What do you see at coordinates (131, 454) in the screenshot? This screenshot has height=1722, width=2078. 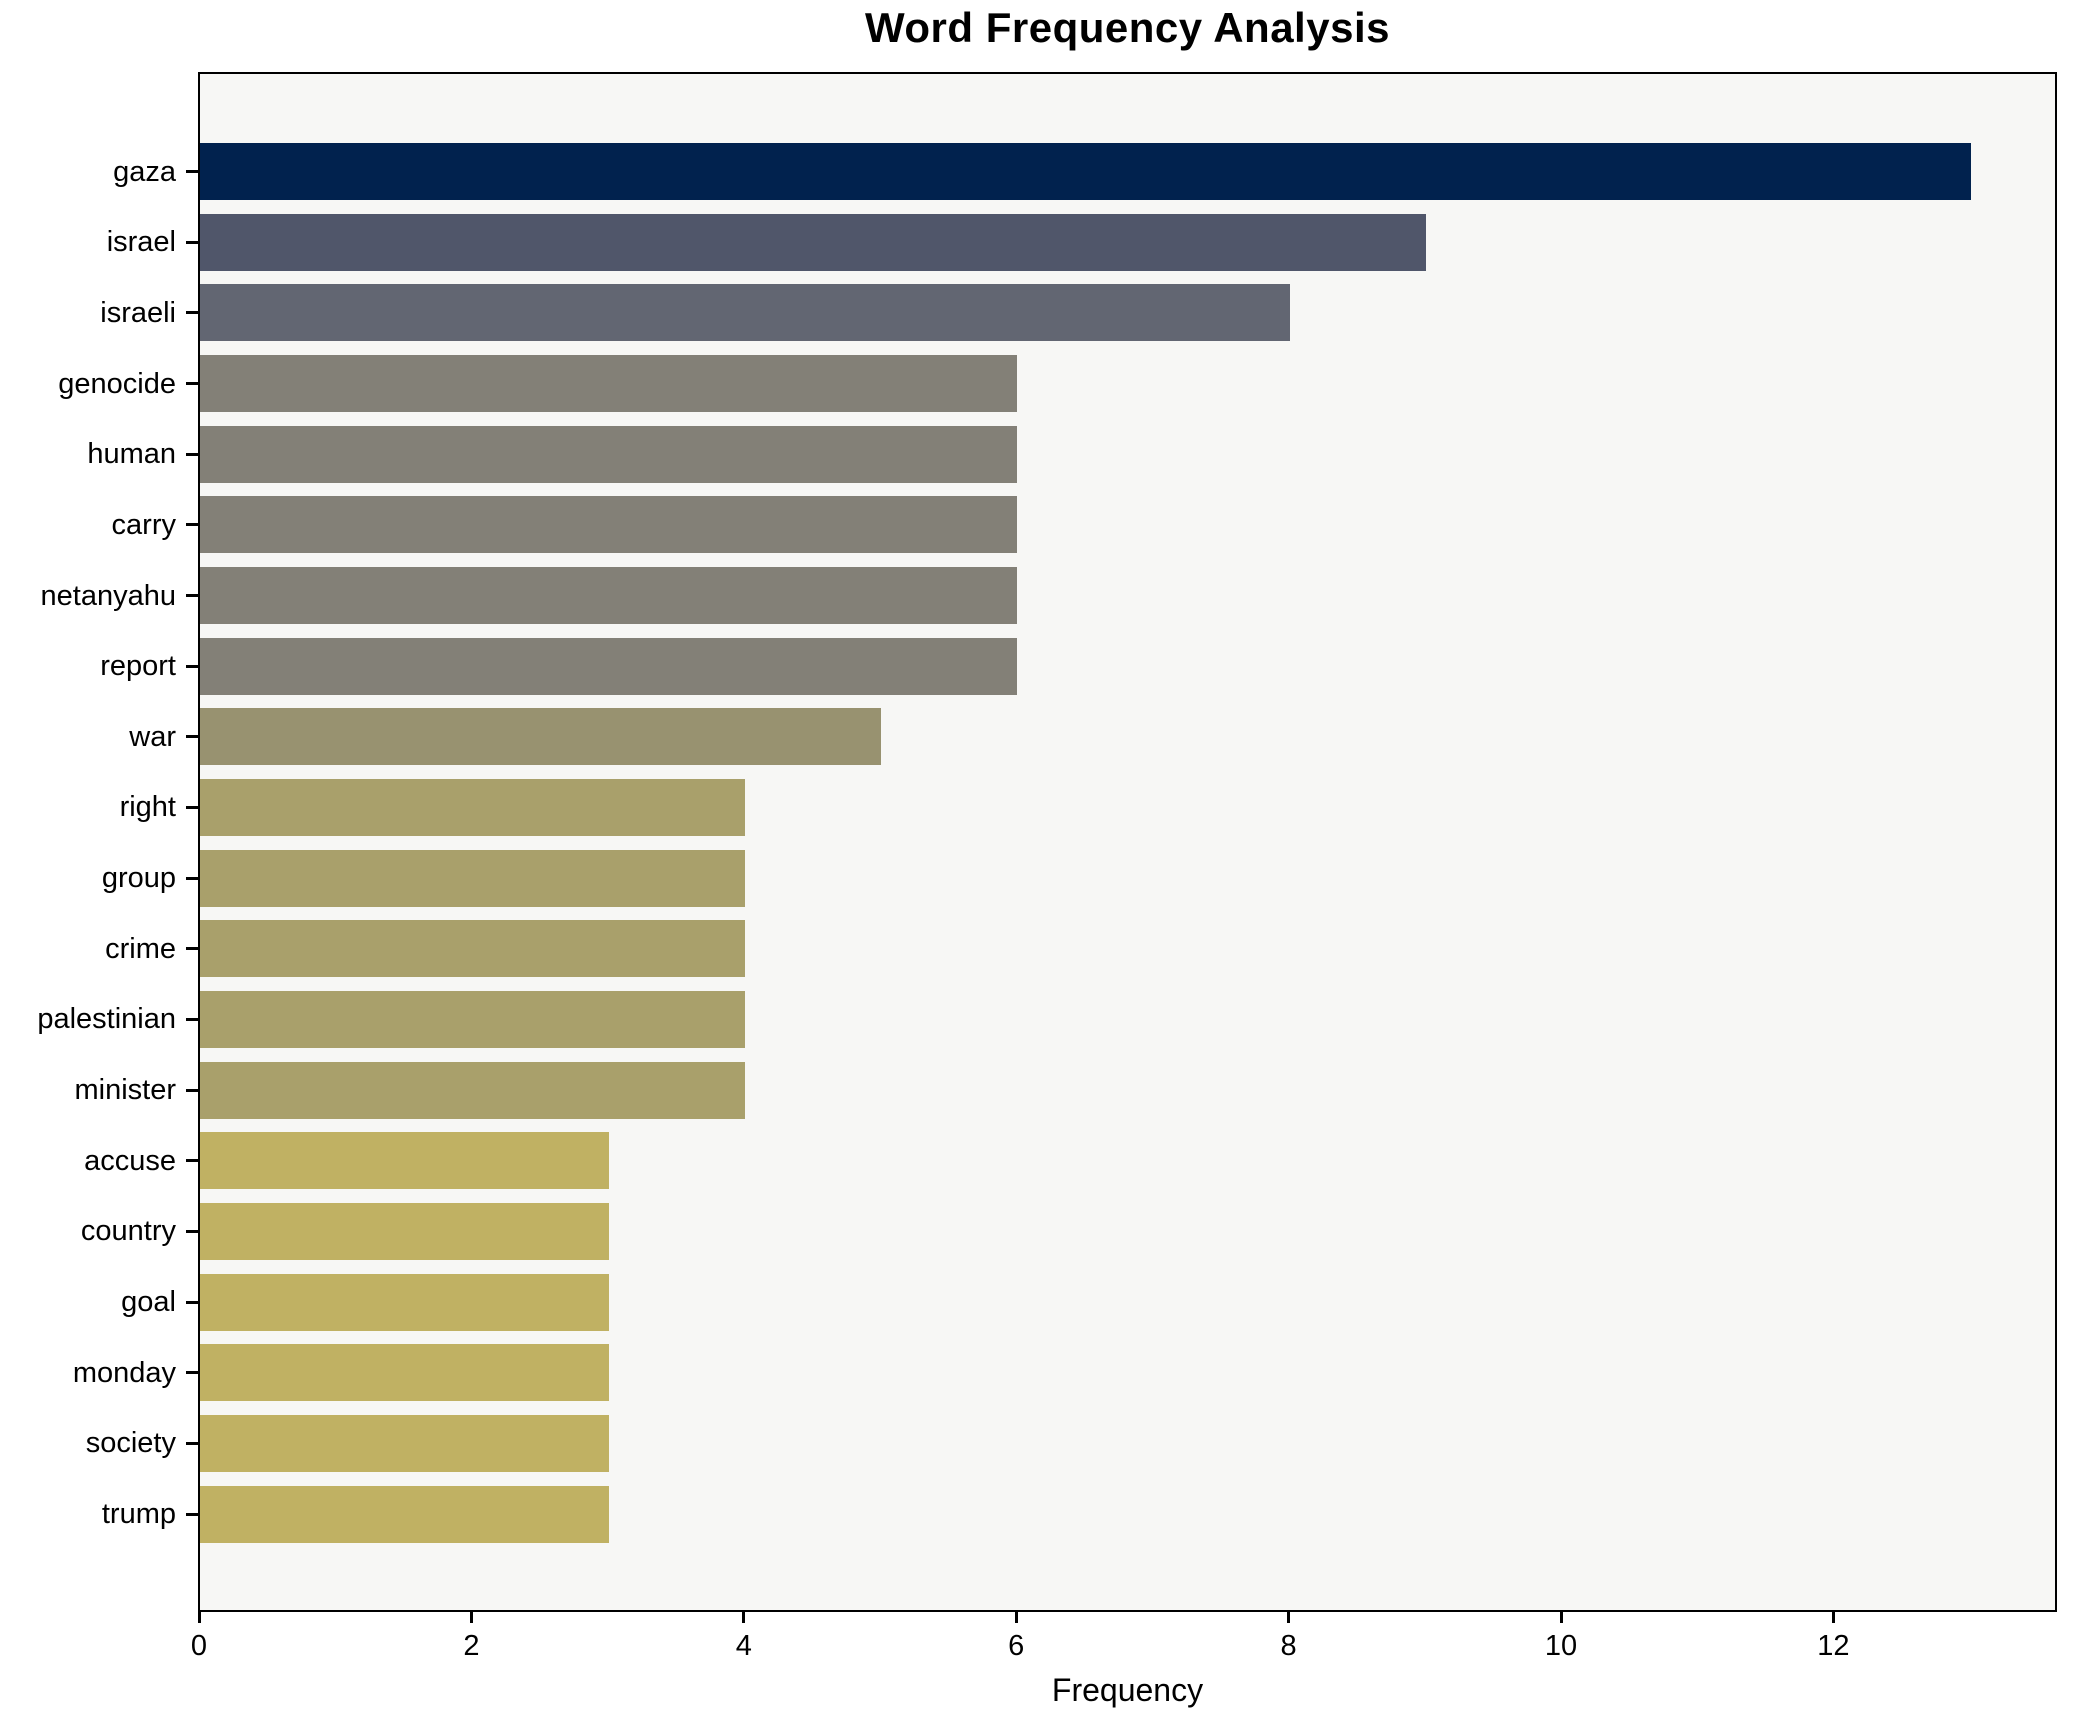 I see `y-tick-label: human` at bounding box center [131, 454].